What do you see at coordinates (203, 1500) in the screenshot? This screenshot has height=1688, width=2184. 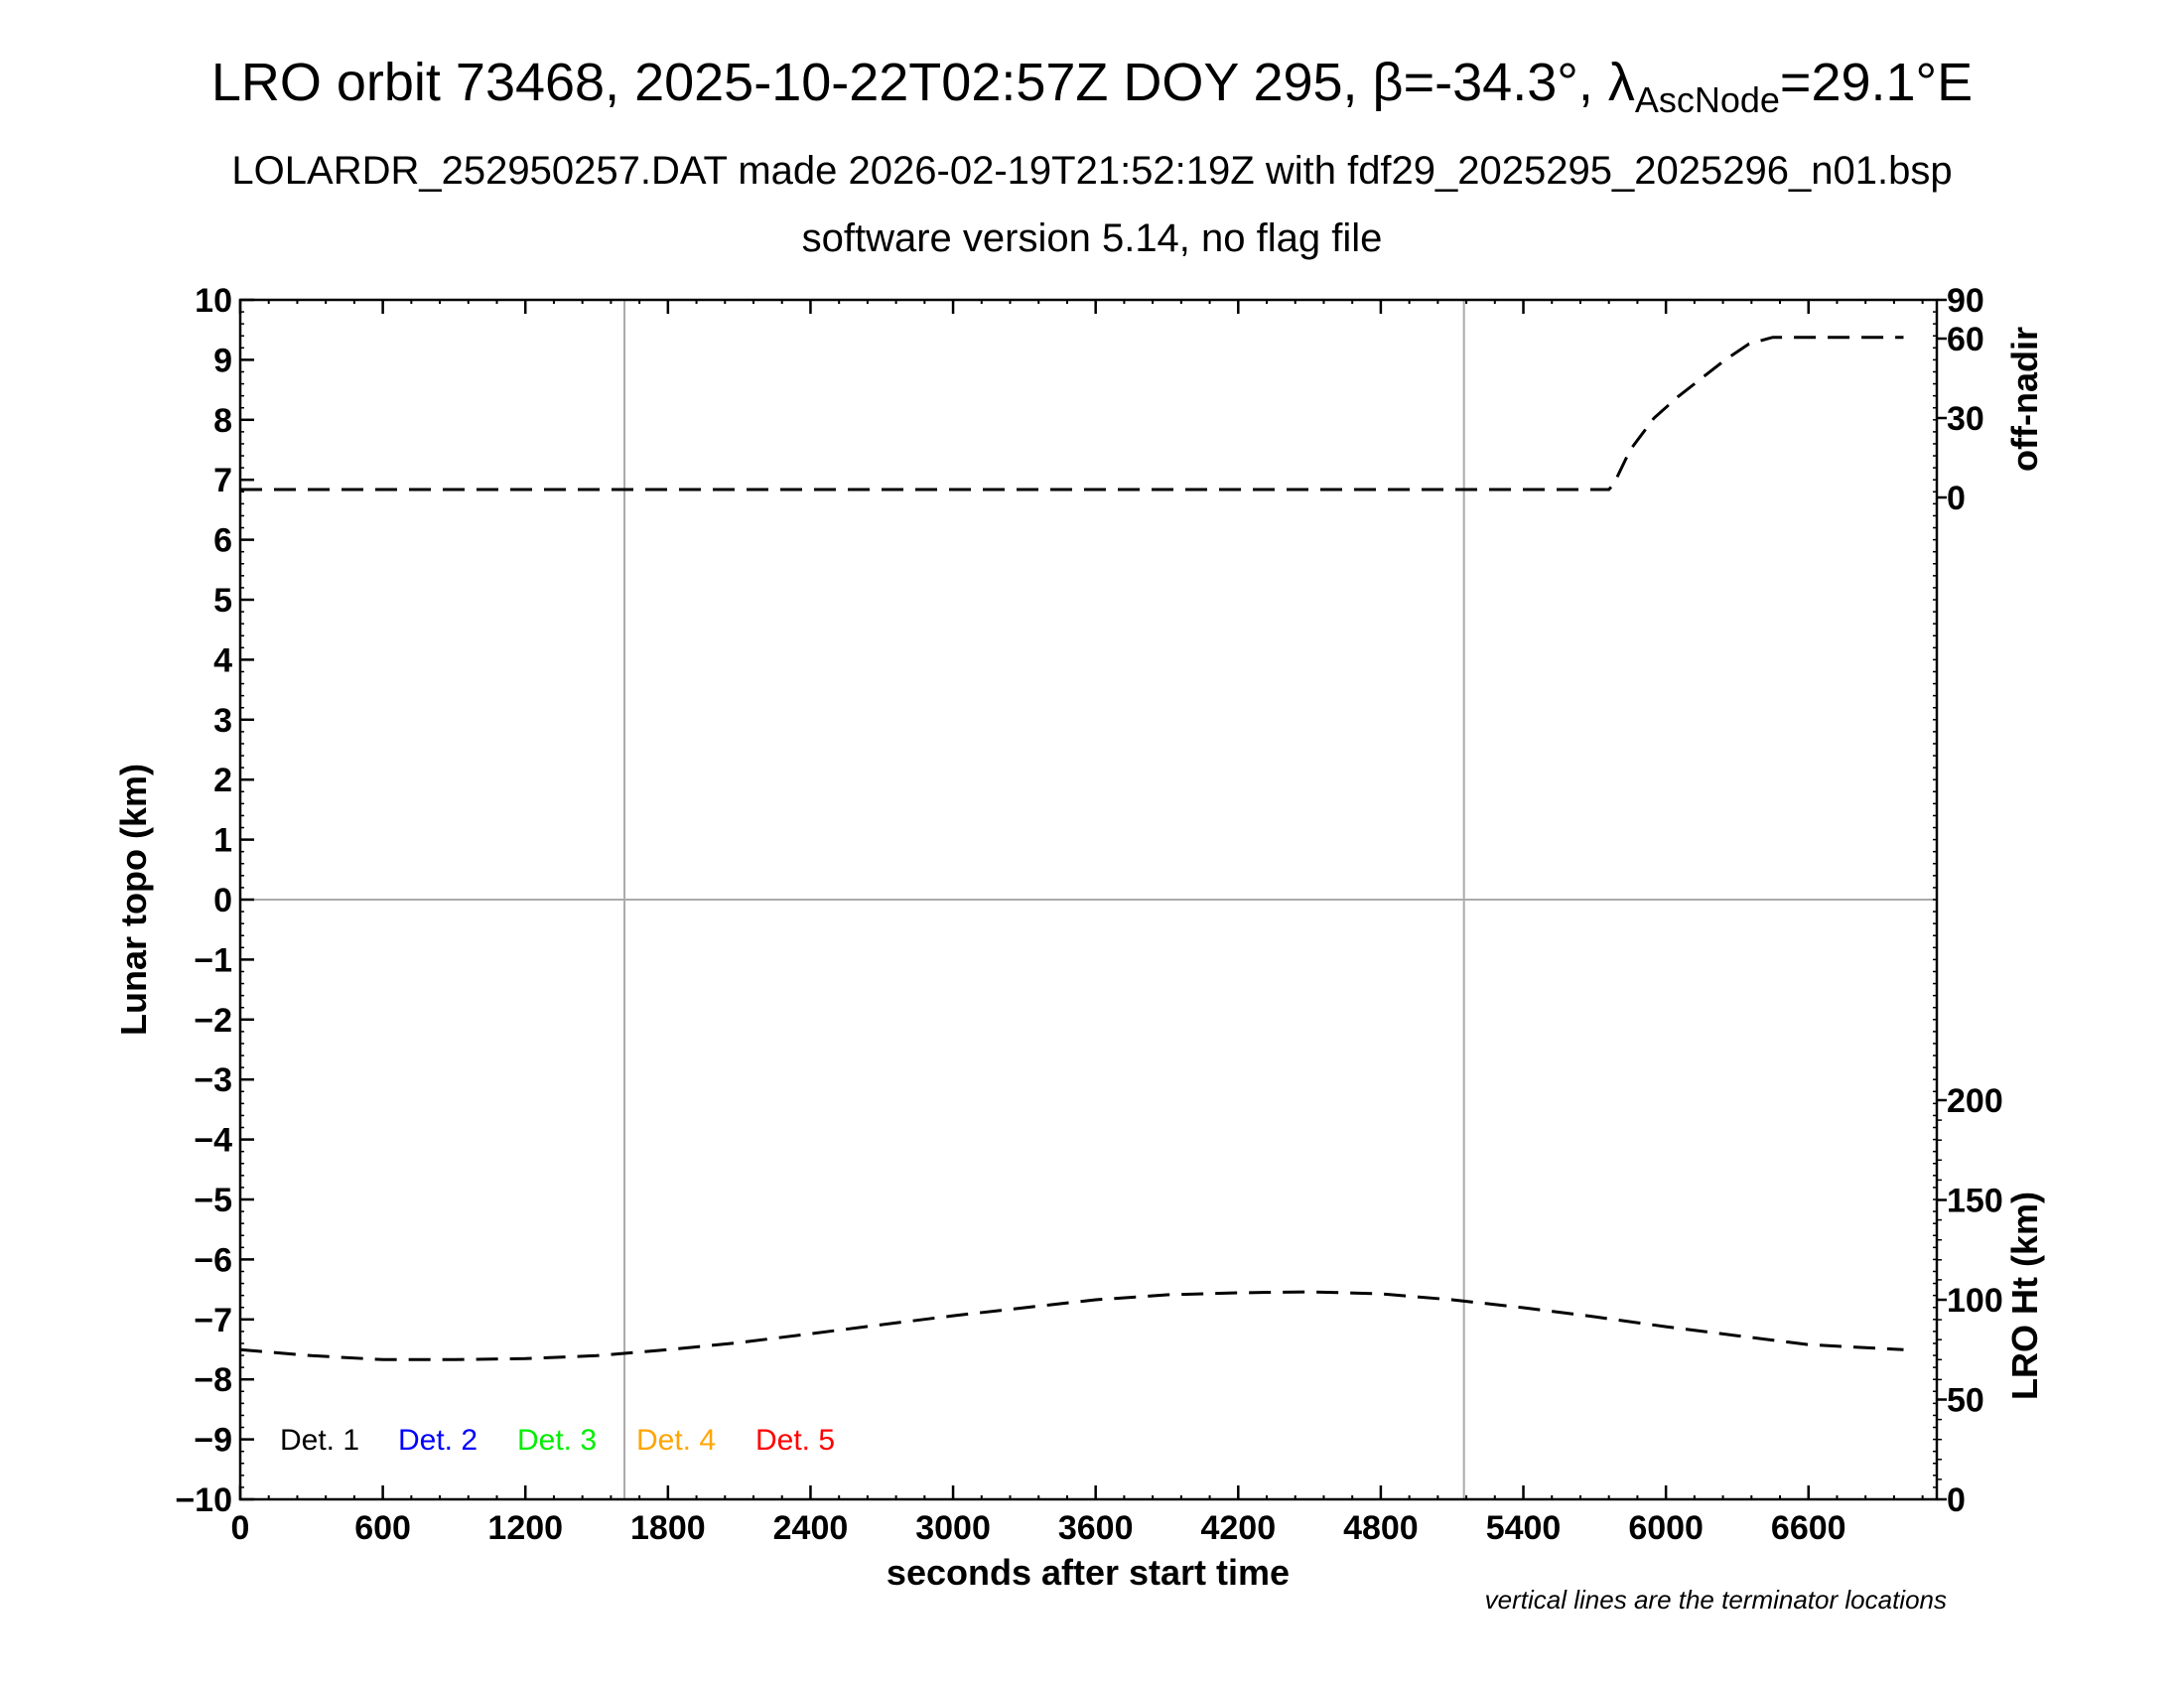 I see `y-tick-label: −10` at bounding box center [203, 1500].